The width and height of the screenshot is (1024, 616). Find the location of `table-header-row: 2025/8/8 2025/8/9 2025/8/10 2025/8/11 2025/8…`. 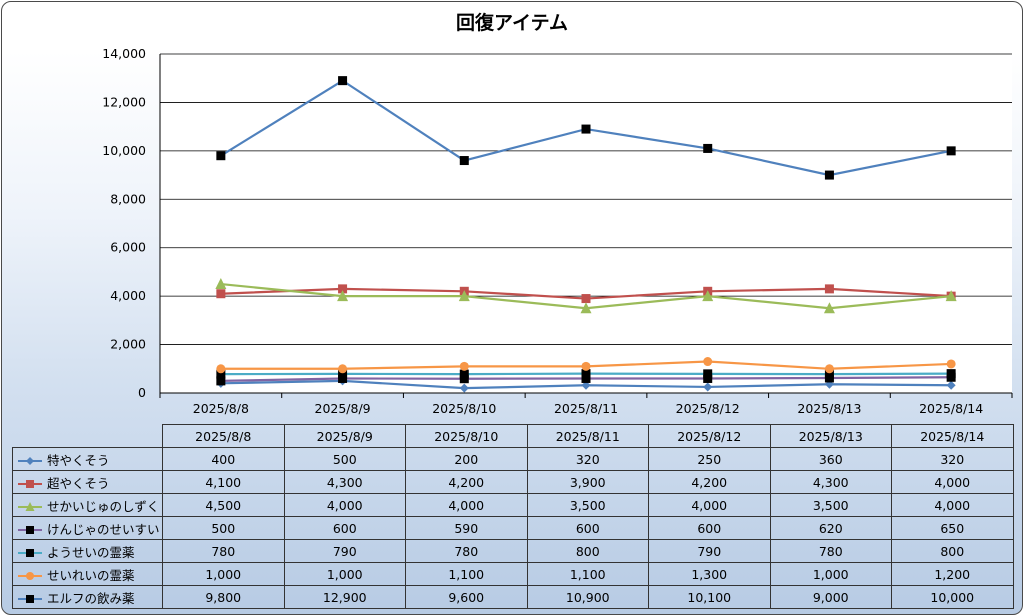

table-header-row: 2025/8/8 2025/8/9 2025/8/10 2025/8/11 2025/8… is located at coordinates (513, 436).